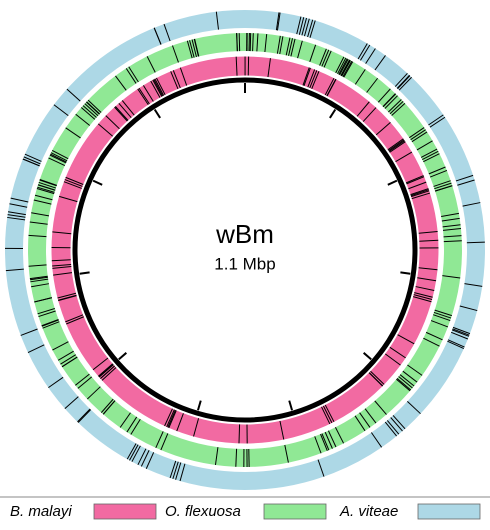 Image resolution: width=490 pixels, height=530 pixels. What do you see at coordinates (244, 263) in the screenshot?
I see `genome-size: 1.1 Mbp` at bounding box center [244, 263].